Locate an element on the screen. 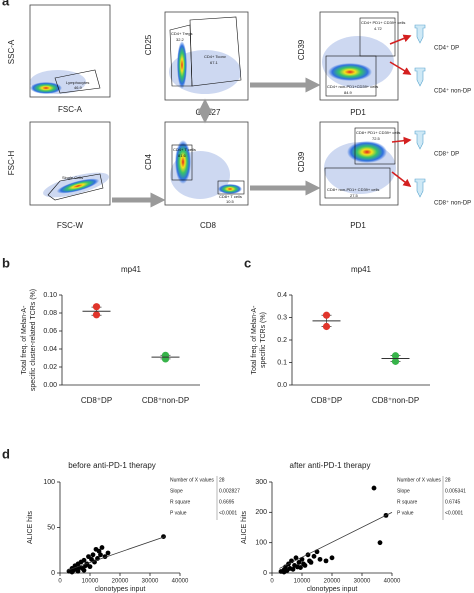  gate-label: Single Cells is located at coordinates (72, 177).